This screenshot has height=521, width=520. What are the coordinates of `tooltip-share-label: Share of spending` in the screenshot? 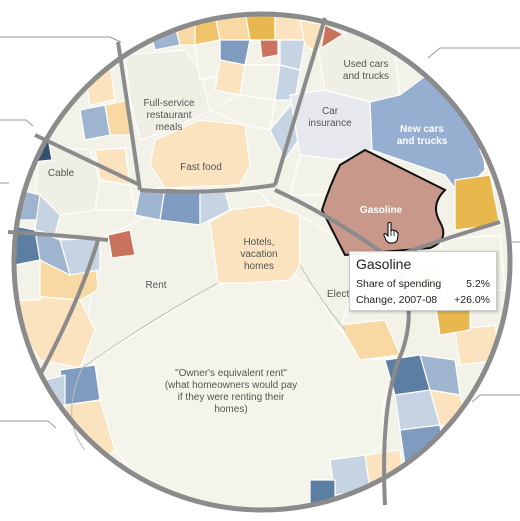 It's located at (399, 284).